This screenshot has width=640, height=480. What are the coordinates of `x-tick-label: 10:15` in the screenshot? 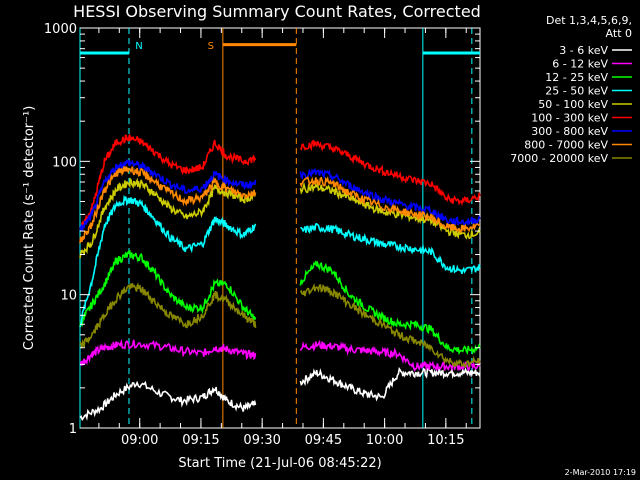 It's located at (445, 440).